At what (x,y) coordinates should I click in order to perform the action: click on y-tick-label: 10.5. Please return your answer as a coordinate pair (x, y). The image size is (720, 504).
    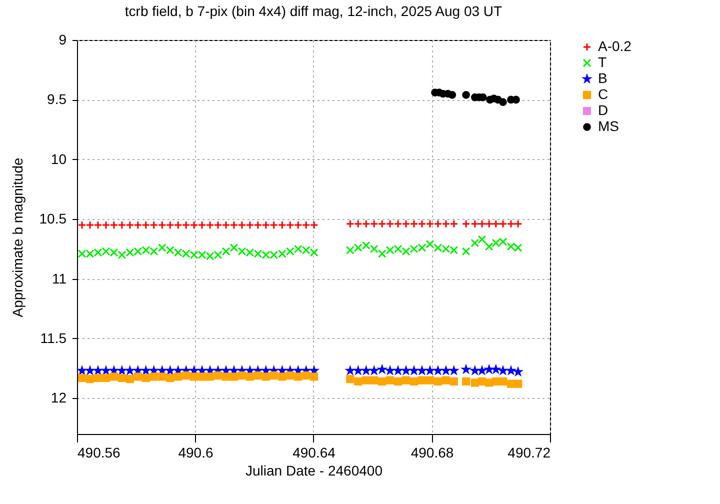
    Looking at the image, I should click on (53, 218).